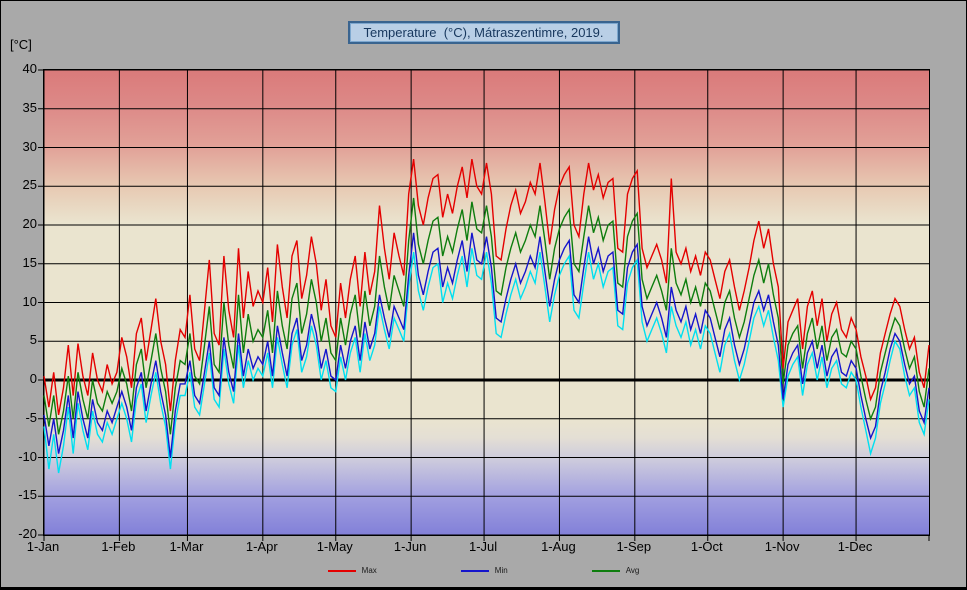 The height and width of the screenshot is (590, 967). Describe the element at coordinates (33, 340) in the screenshot. I see `y-tick-label: 5` at that location.